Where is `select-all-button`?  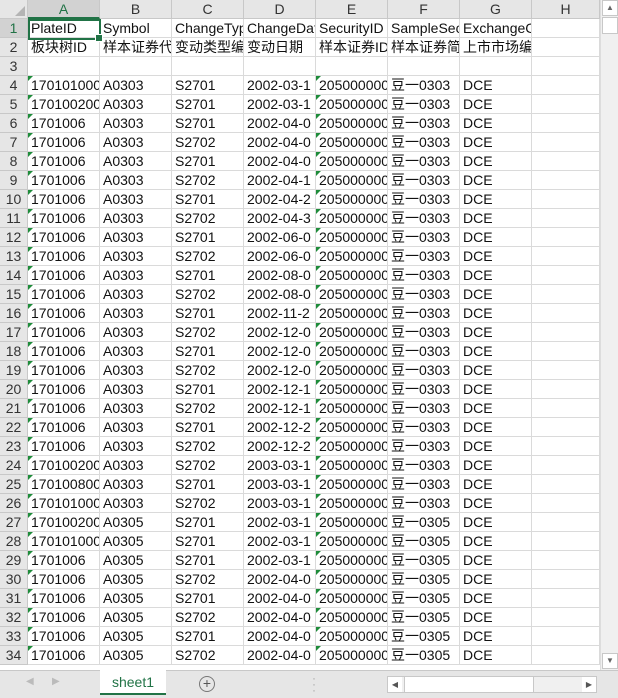
select-all-button is located at coordinates (14, 9).